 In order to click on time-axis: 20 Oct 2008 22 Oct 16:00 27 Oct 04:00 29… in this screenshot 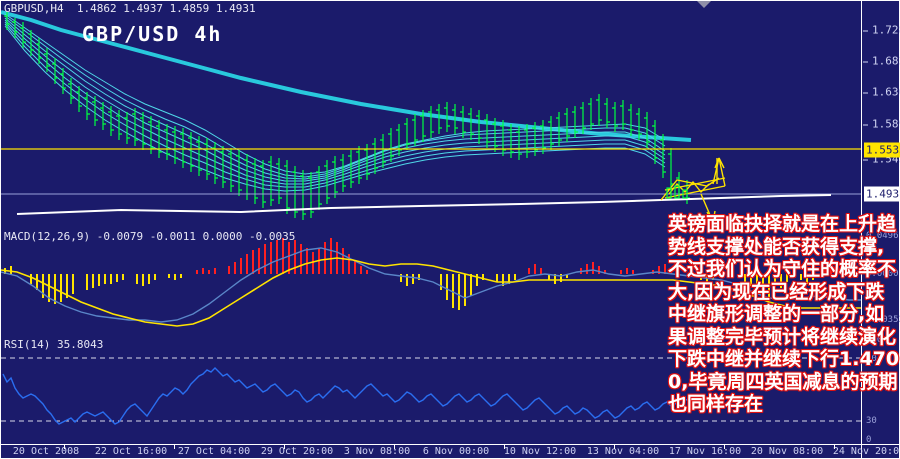, I will do `click(450, 452)`.